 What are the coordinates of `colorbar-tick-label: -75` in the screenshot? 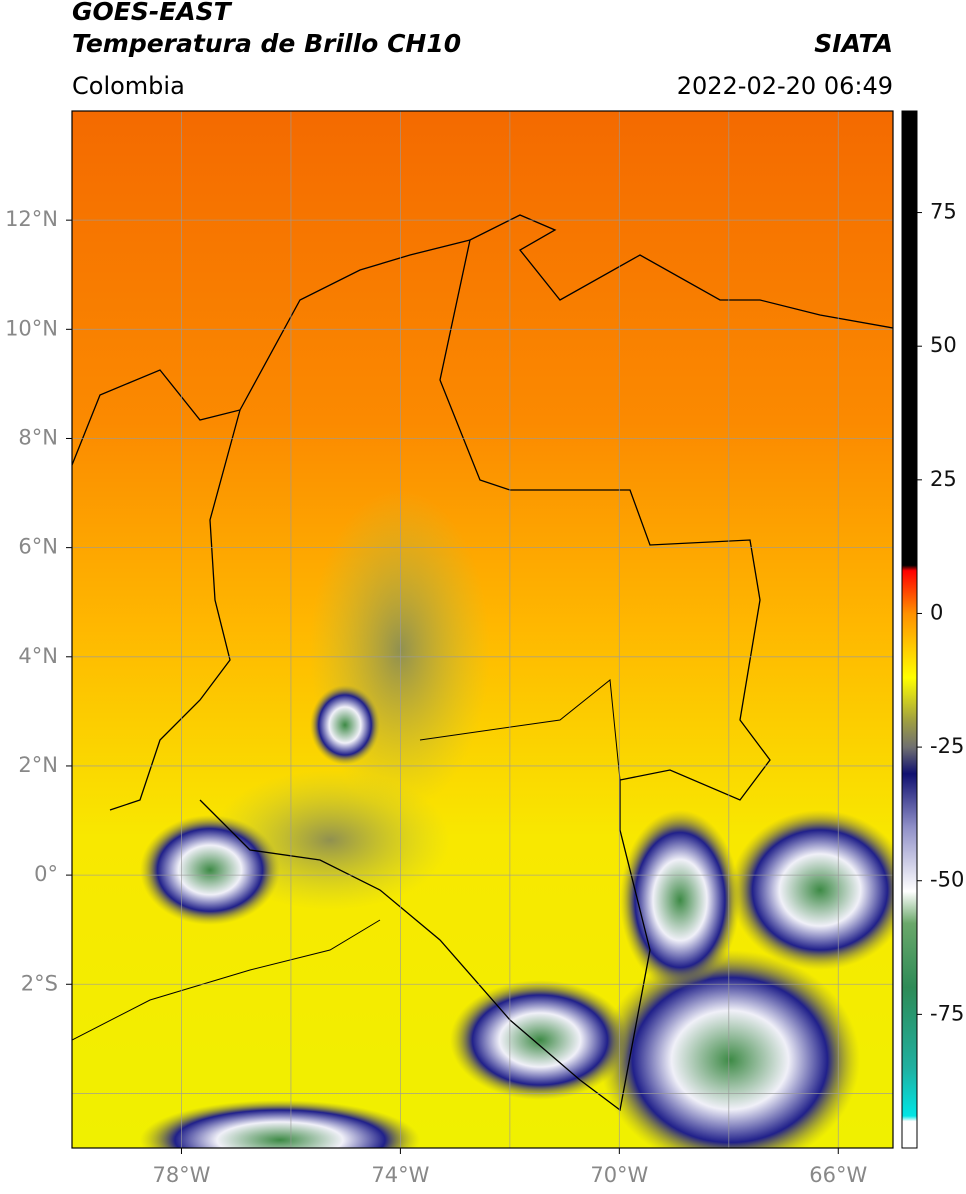 It's located at (947, 1013).